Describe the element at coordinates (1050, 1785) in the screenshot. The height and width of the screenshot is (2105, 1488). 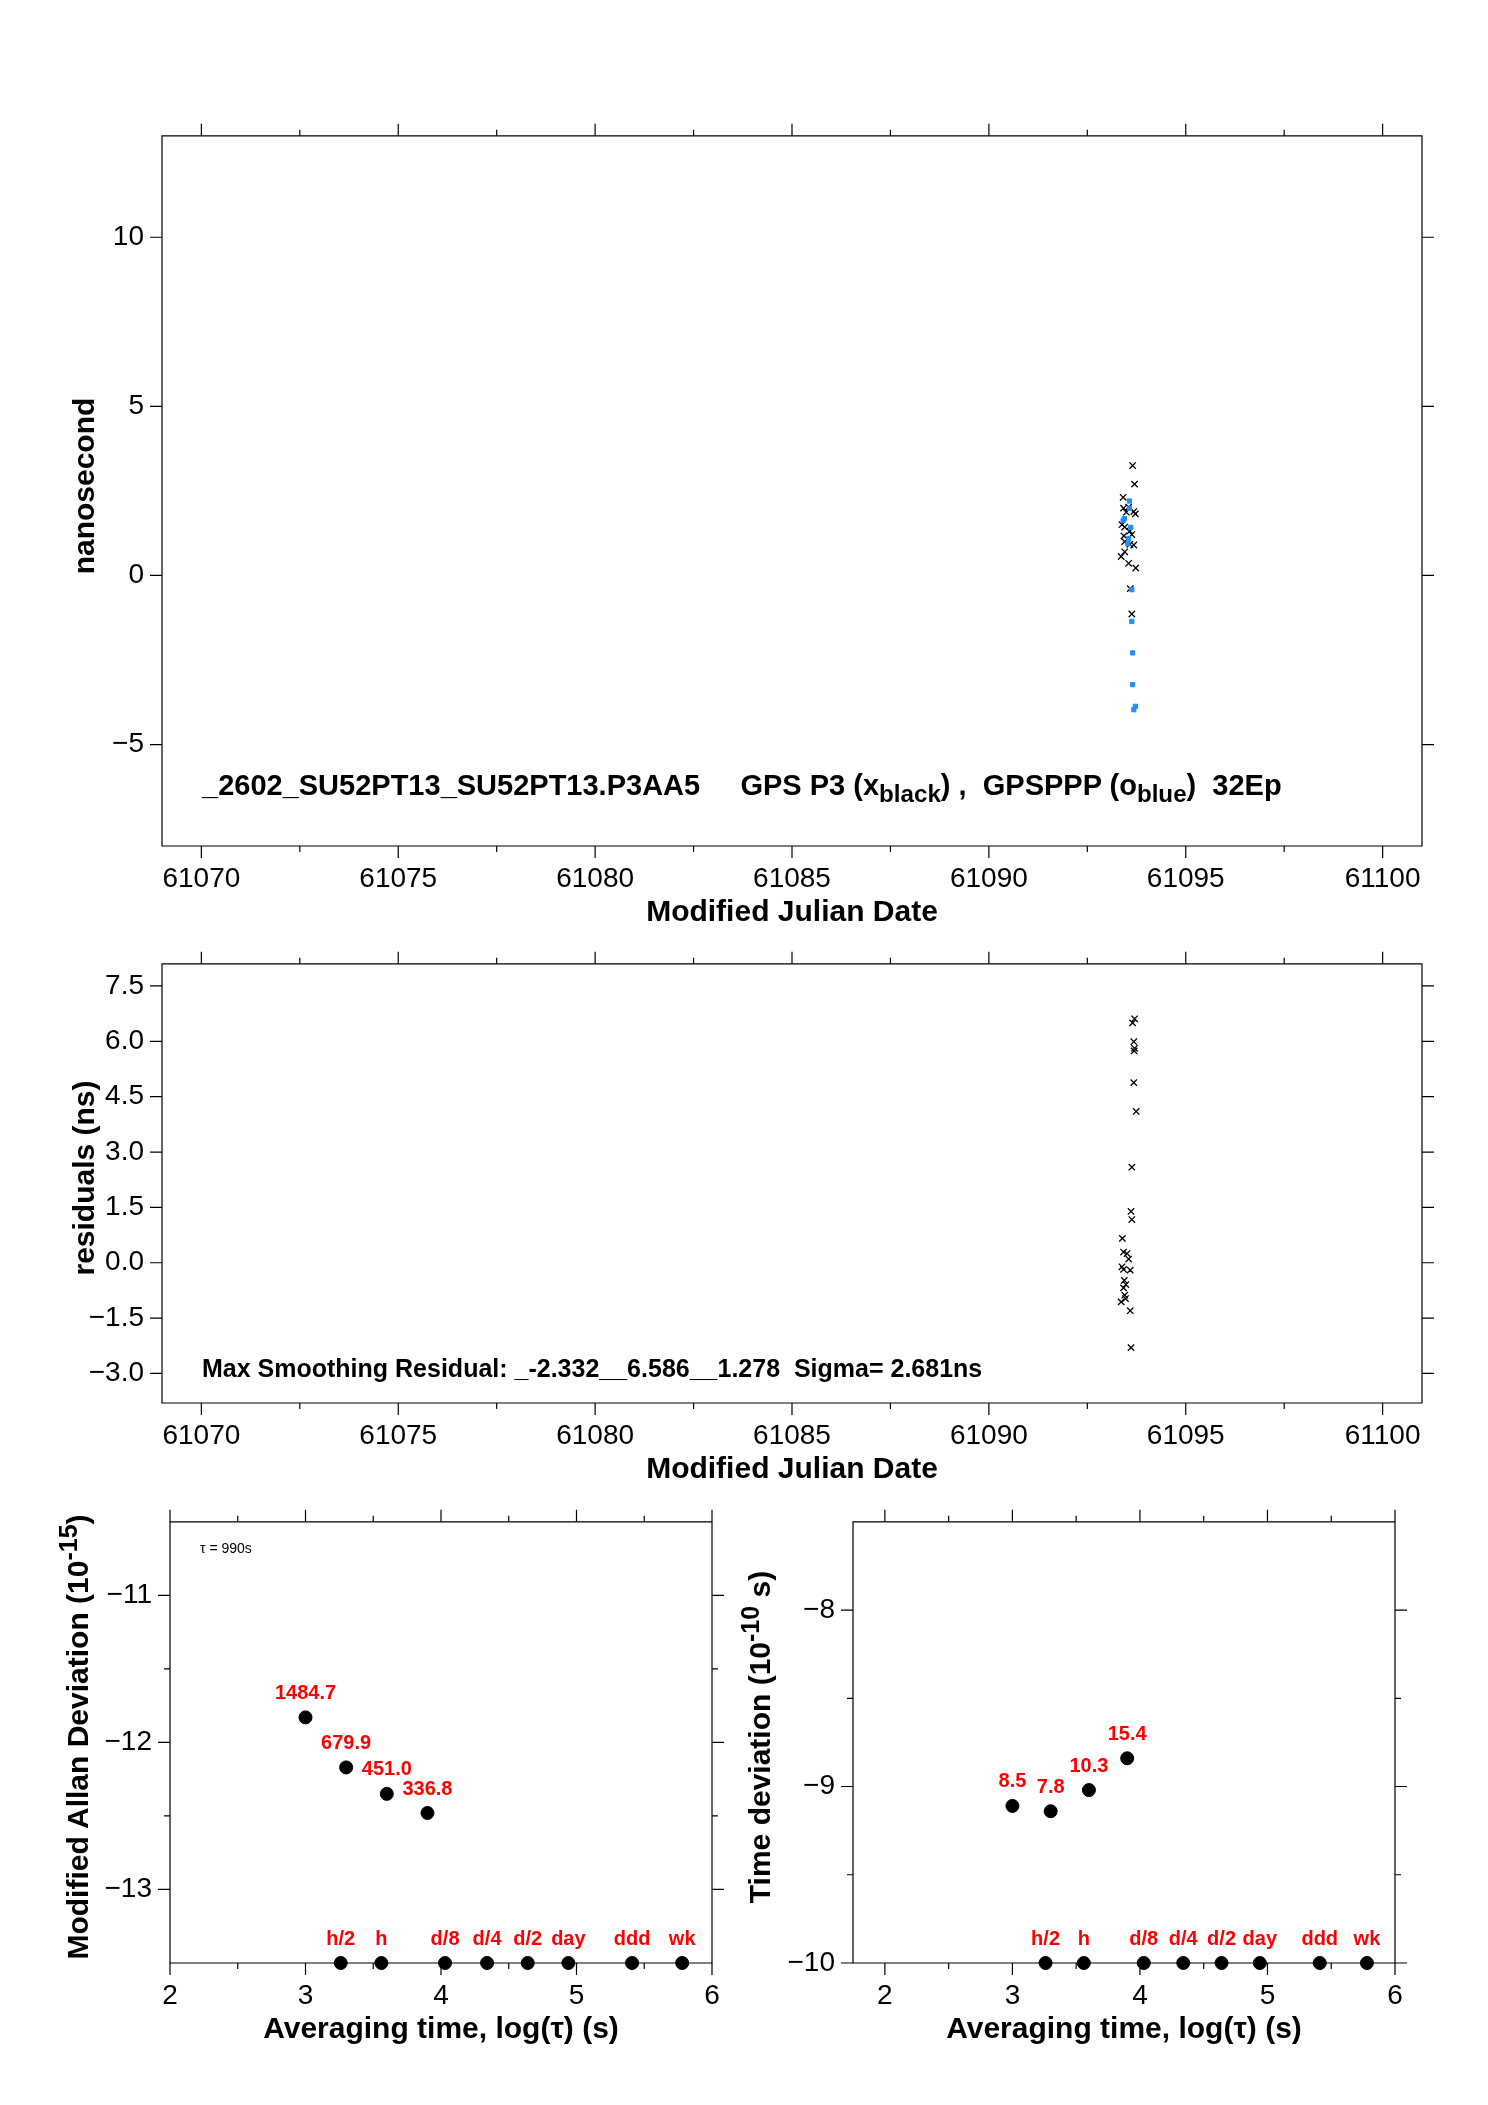
I see `annotation: 7.8` at that location.